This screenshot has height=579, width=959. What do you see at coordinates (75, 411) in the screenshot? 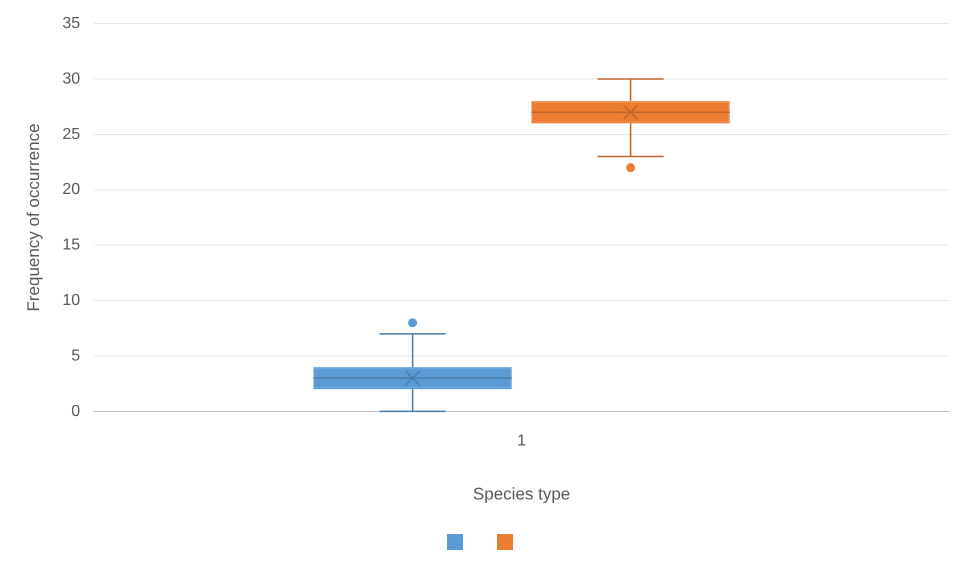
I see `y-tick-label: 0` at bounding box center [75, 411].